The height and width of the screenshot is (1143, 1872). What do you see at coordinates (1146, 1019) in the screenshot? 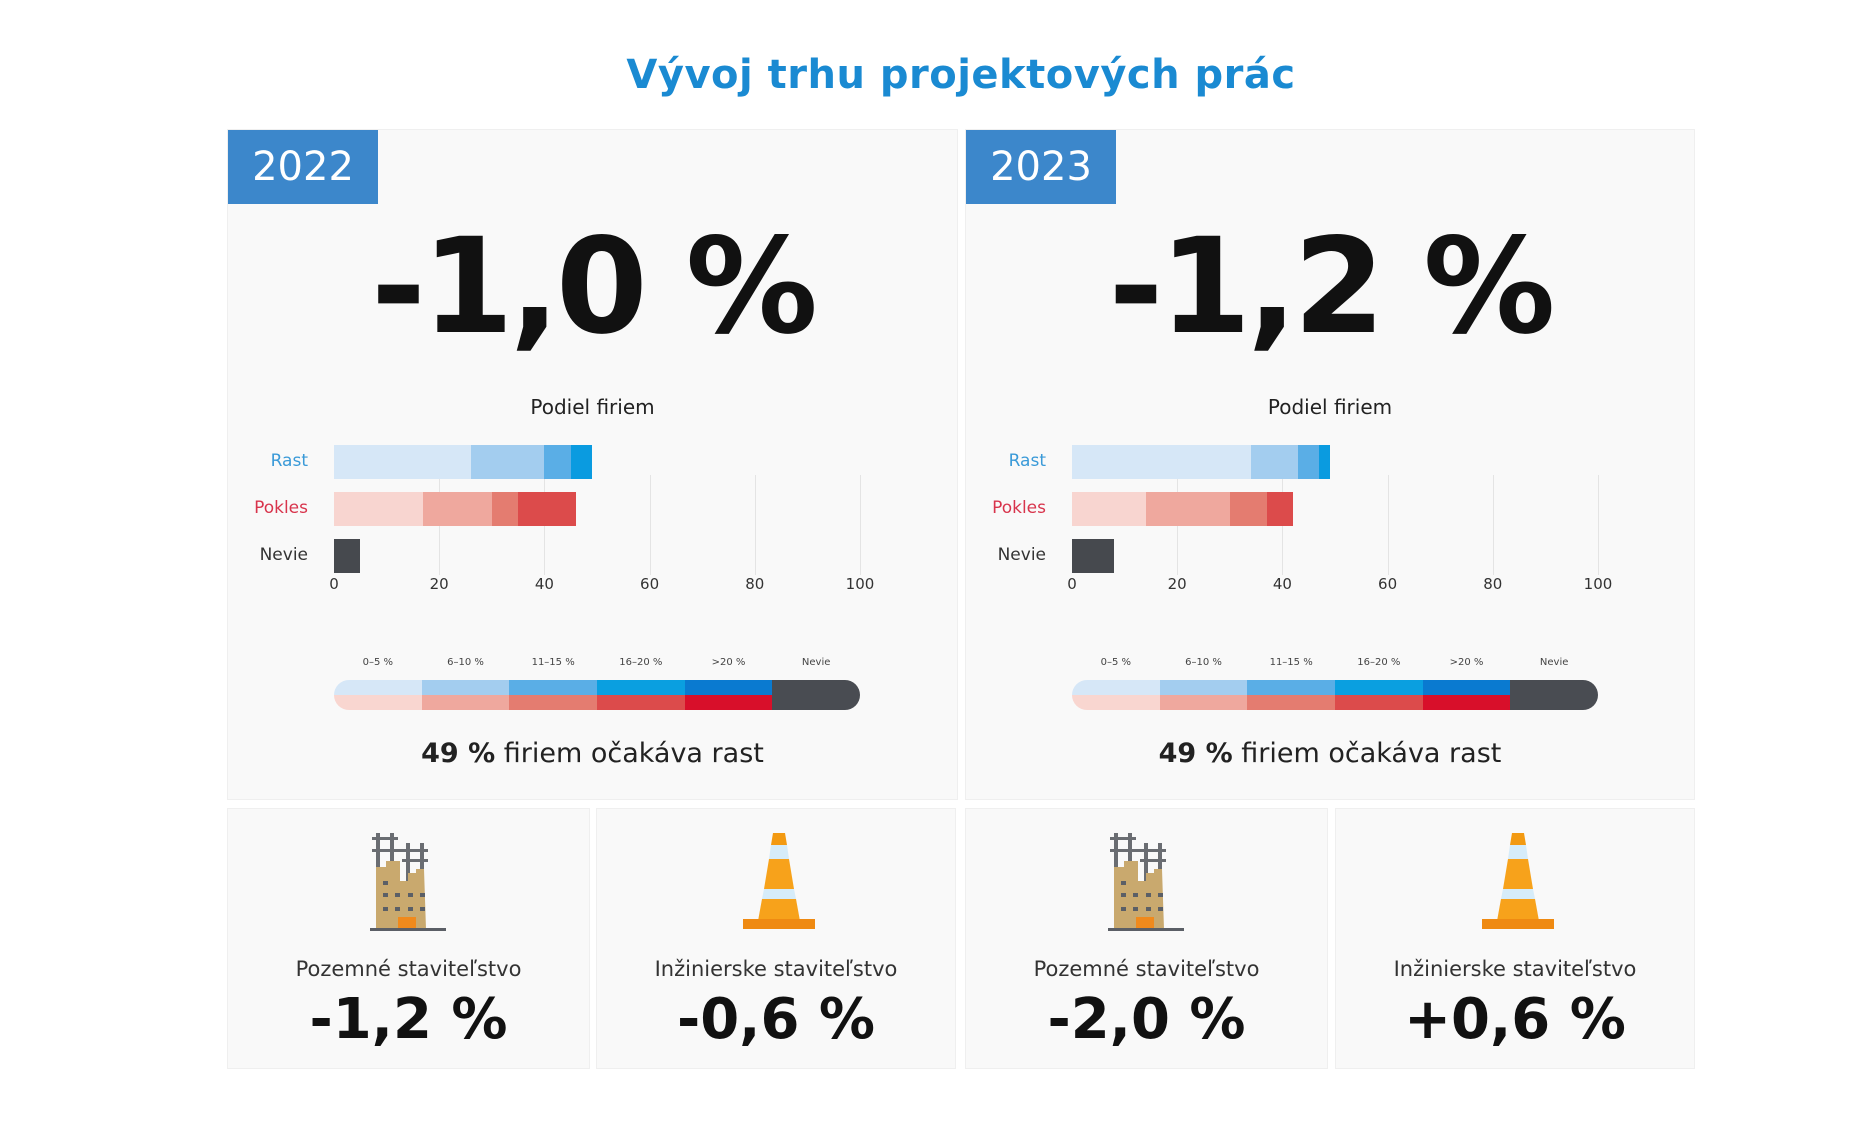
I see `sector-value: -2,0 %` at bounding box center [1146, 1019].